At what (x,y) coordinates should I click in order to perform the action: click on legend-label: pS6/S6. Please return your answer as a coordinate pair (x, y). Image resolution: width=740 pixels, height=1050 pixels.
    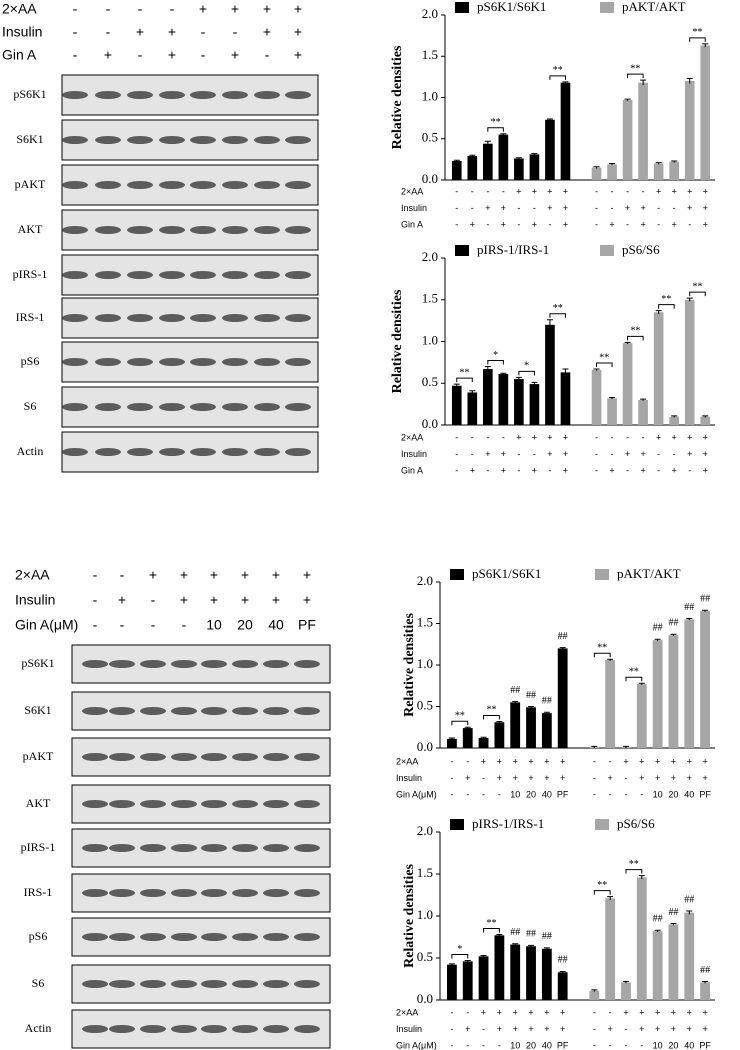
    Looking at the image, I should click on (641, 249).